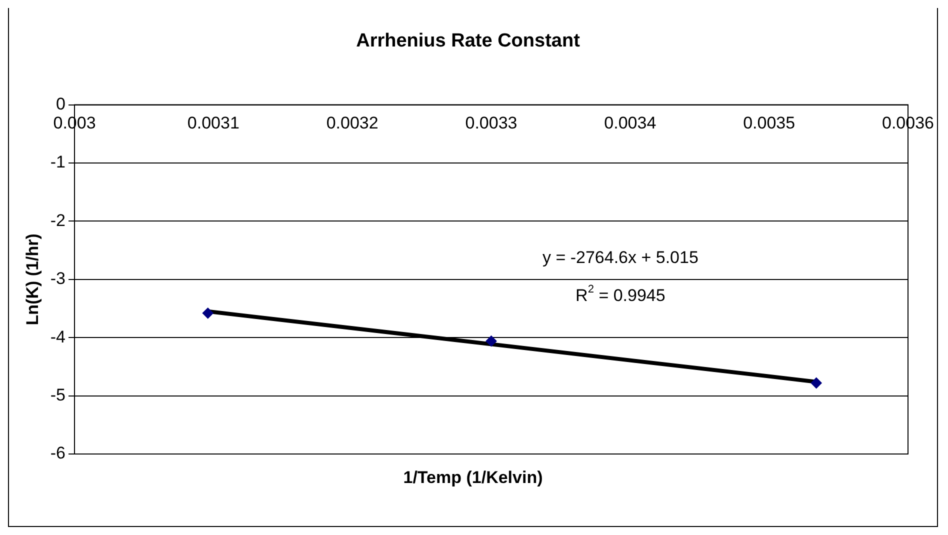 Image resolution: width=948 pixels, height=535 pixels. I want to click on y-tick-label: -1, so click(58, 162).